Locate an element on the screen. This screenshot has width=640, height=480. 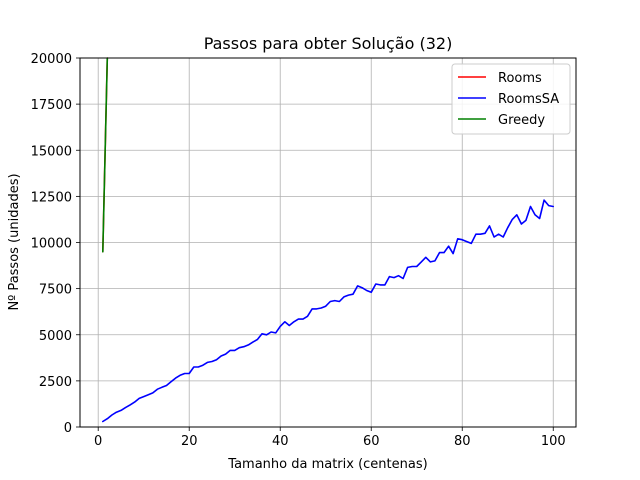
y-tick-label: 5000 is located at coordinates (55, 336).